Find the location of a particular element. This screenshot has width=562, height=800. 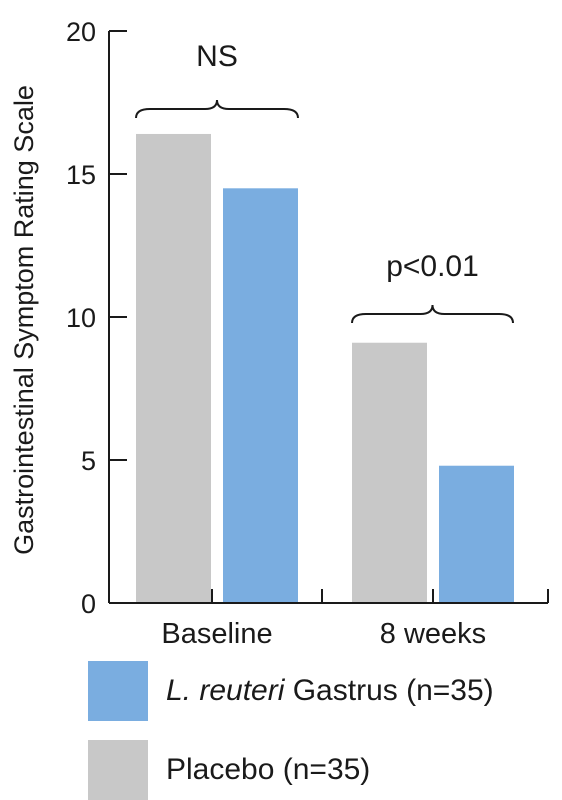

legend-item-placebo: Placebo (n=35) is located at coordinates (229, 770).